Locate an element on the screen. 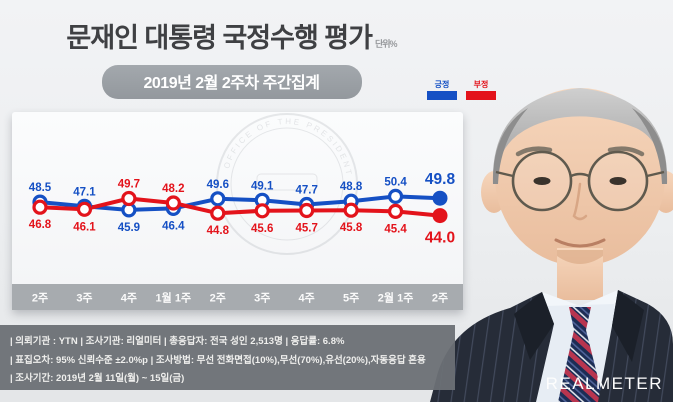  series-line-긍정 is located at coordinates (240, 203).